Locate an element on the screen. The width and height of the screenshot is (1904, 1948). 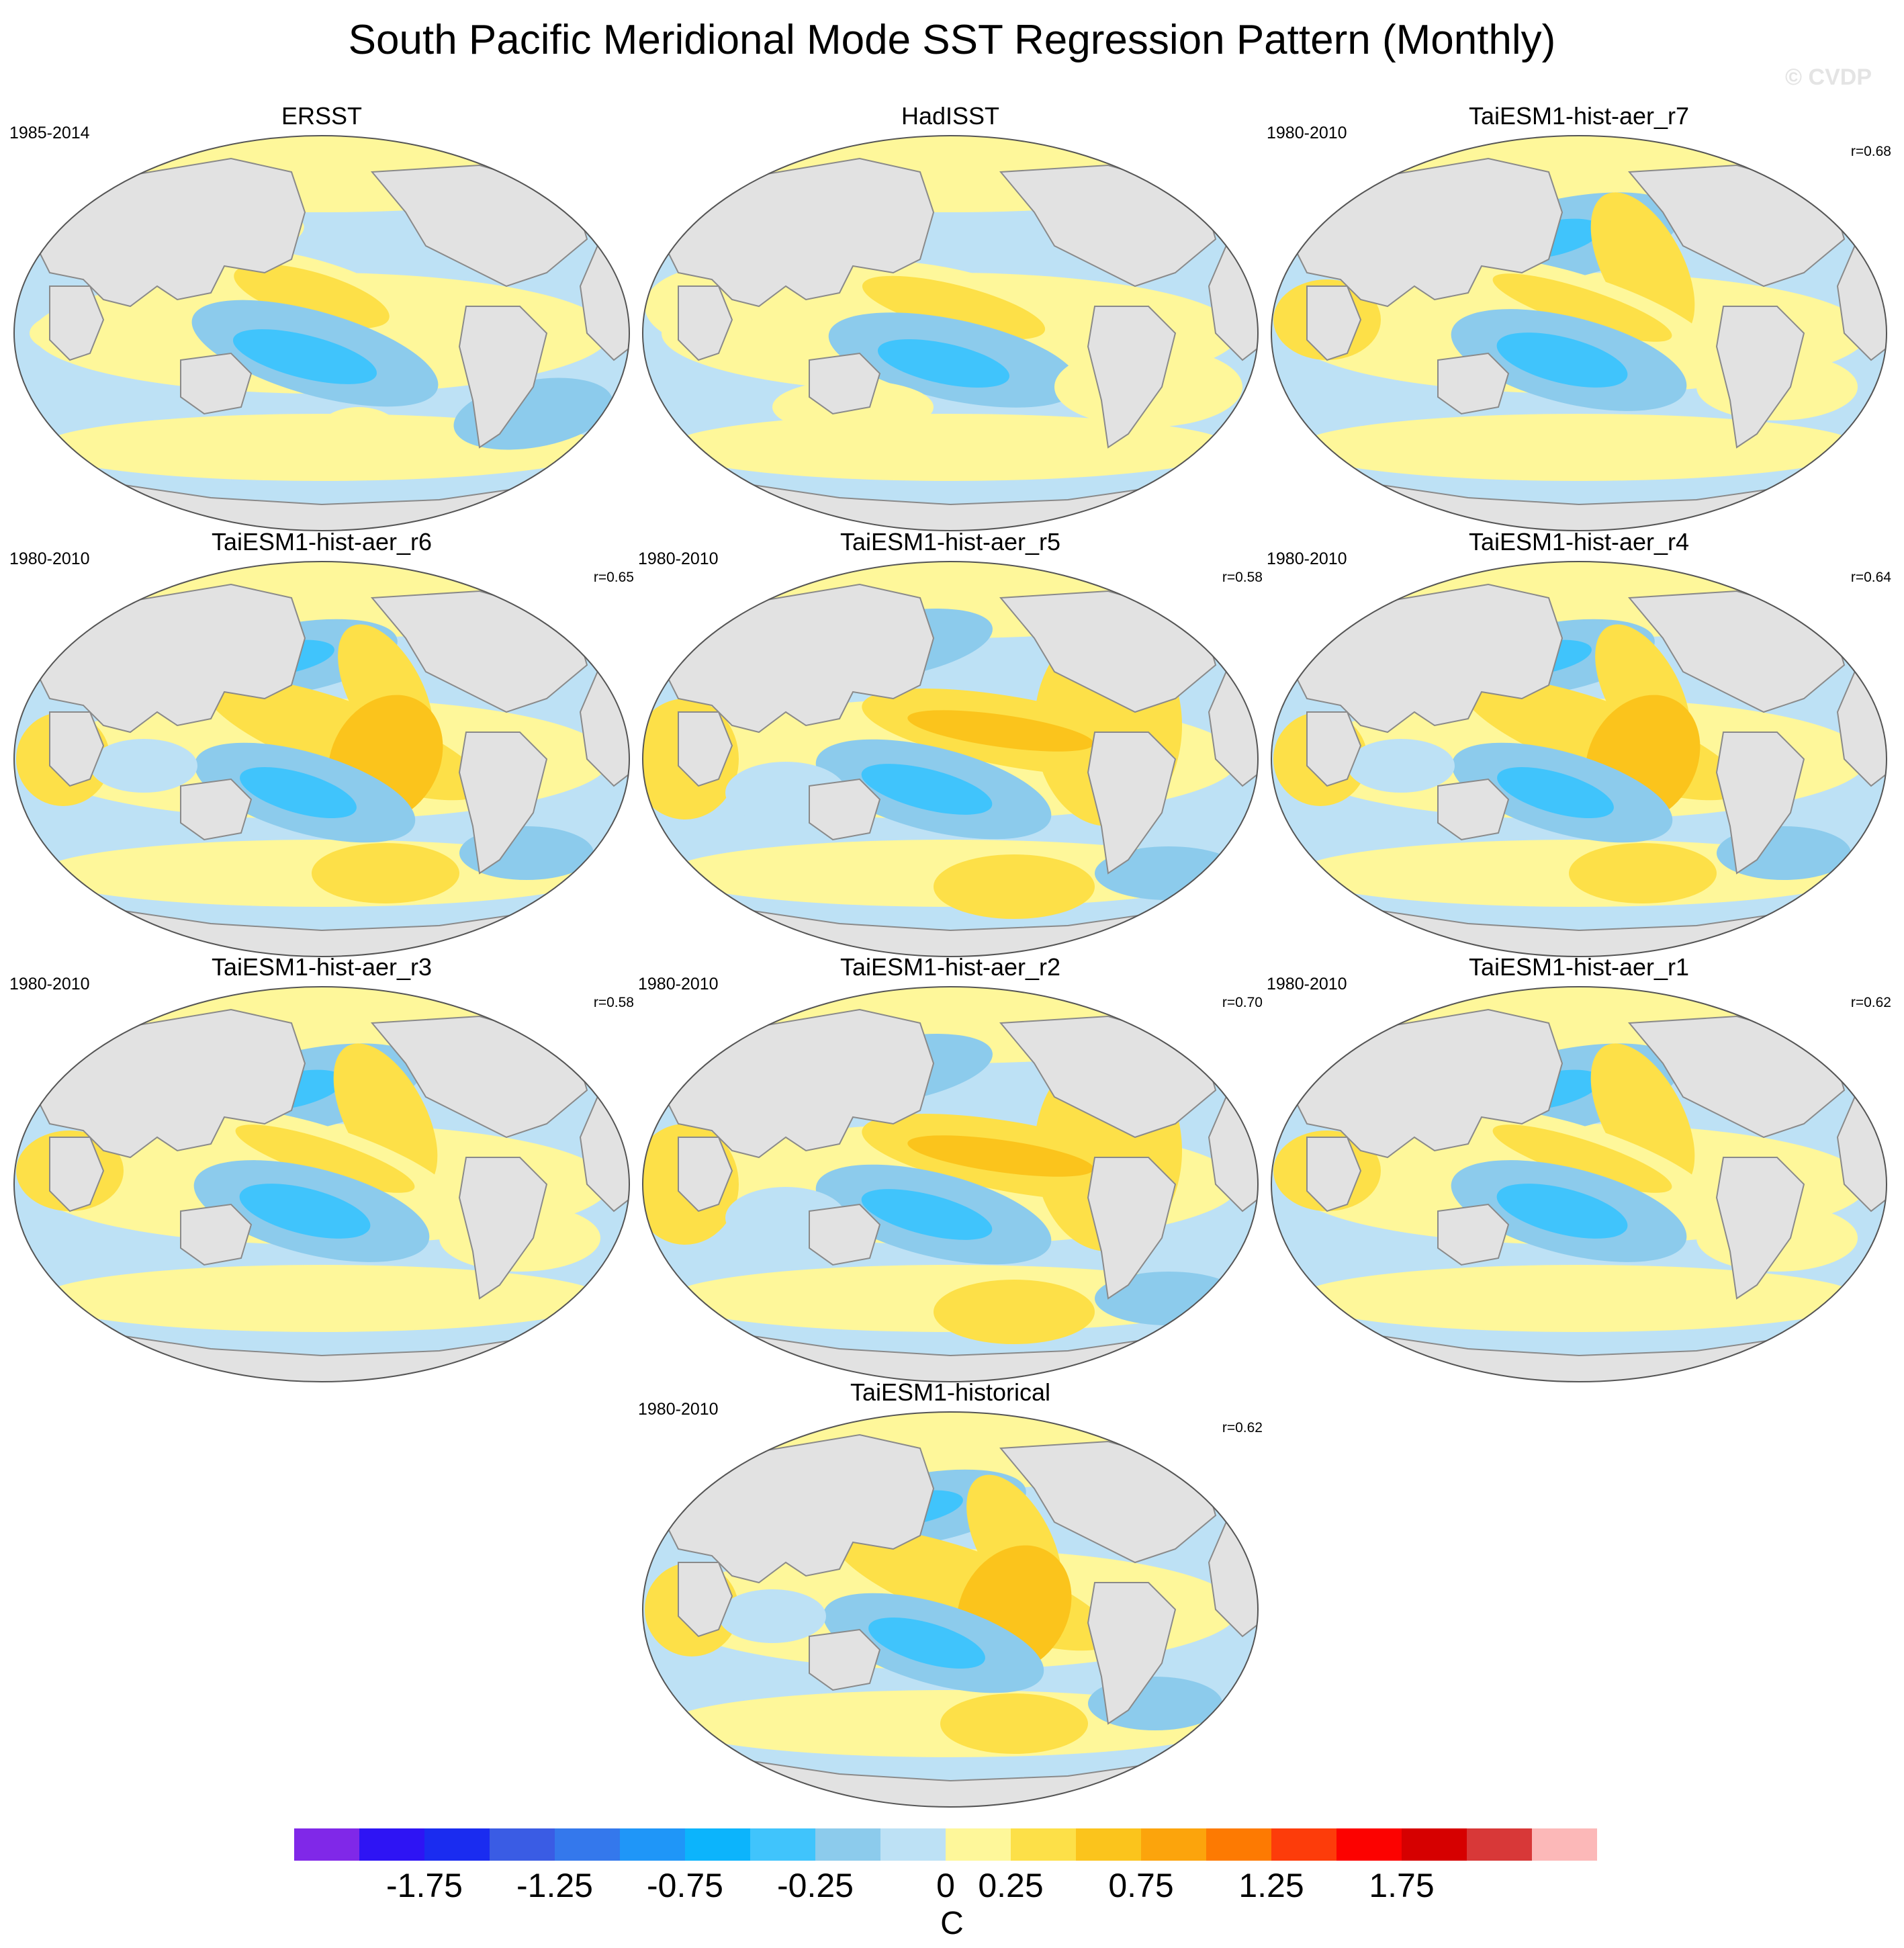
map-panel: TaiESM1-hist-aer_r1 1980-2010 r=0.62 is located at coordinates (1579, 1169).